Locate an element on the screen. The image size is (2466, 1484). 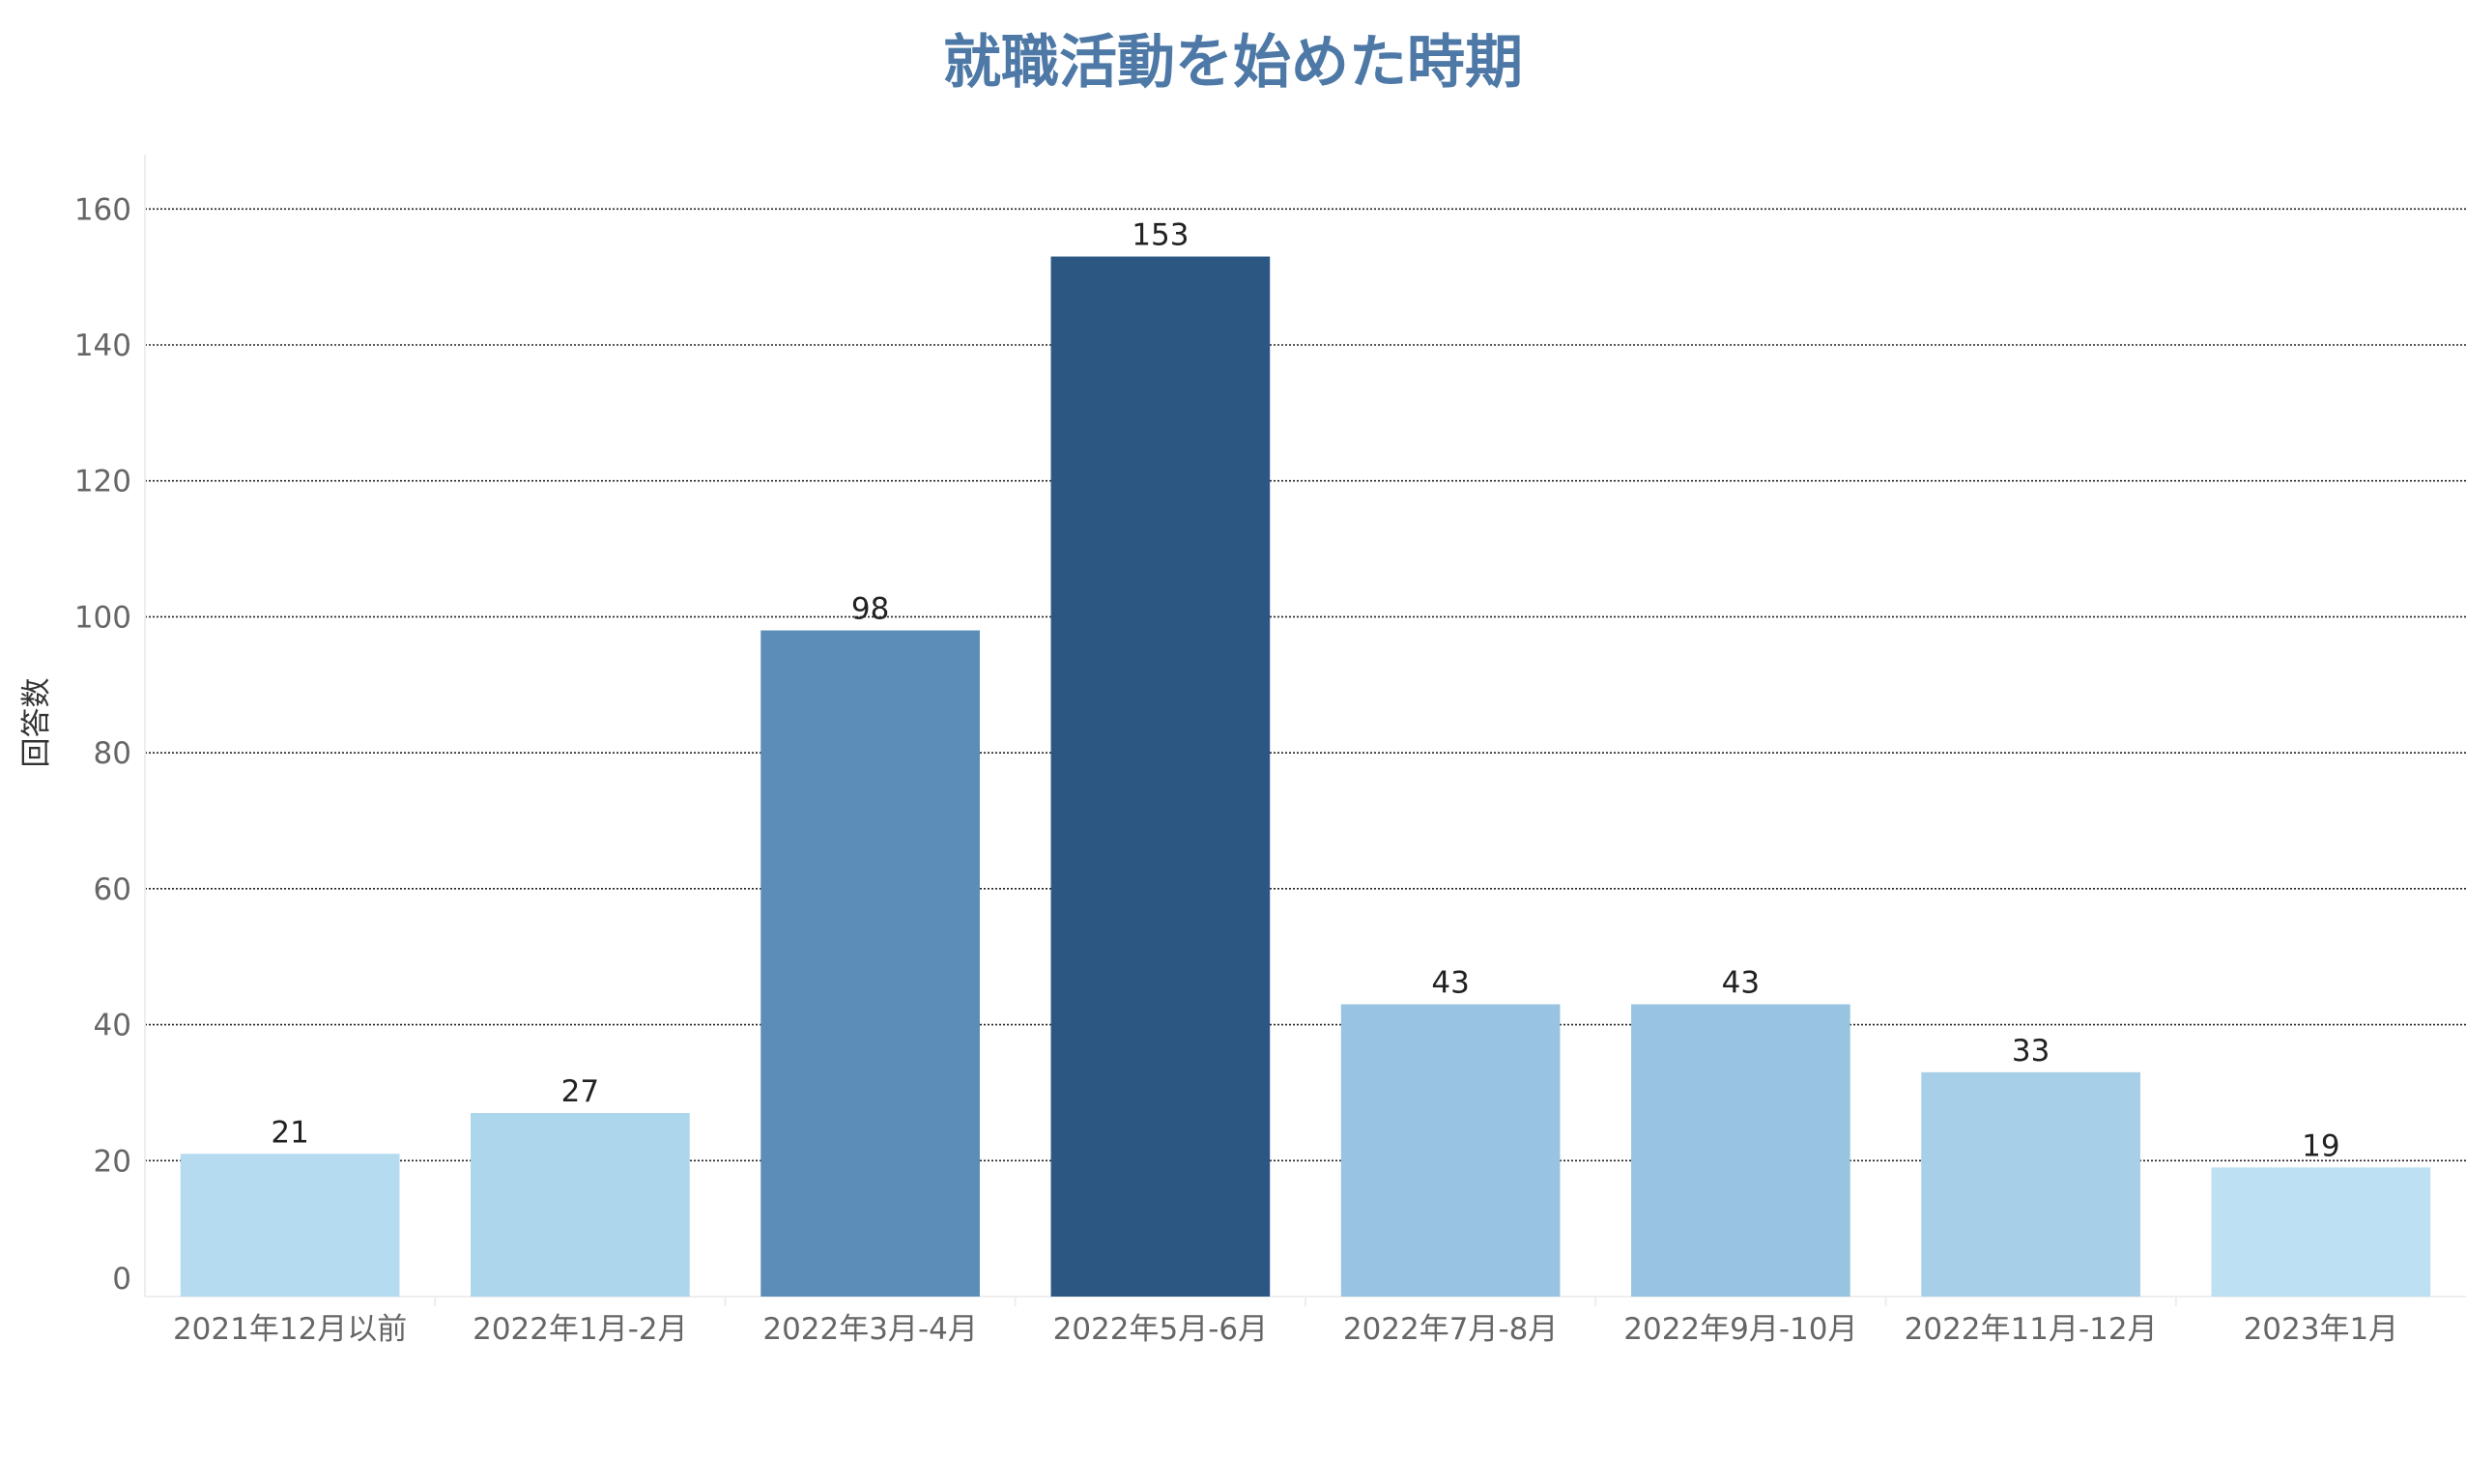
y-tick-labels: 0 20 40 60 80 100 120 140 160 is located at coordinates (102, 745).